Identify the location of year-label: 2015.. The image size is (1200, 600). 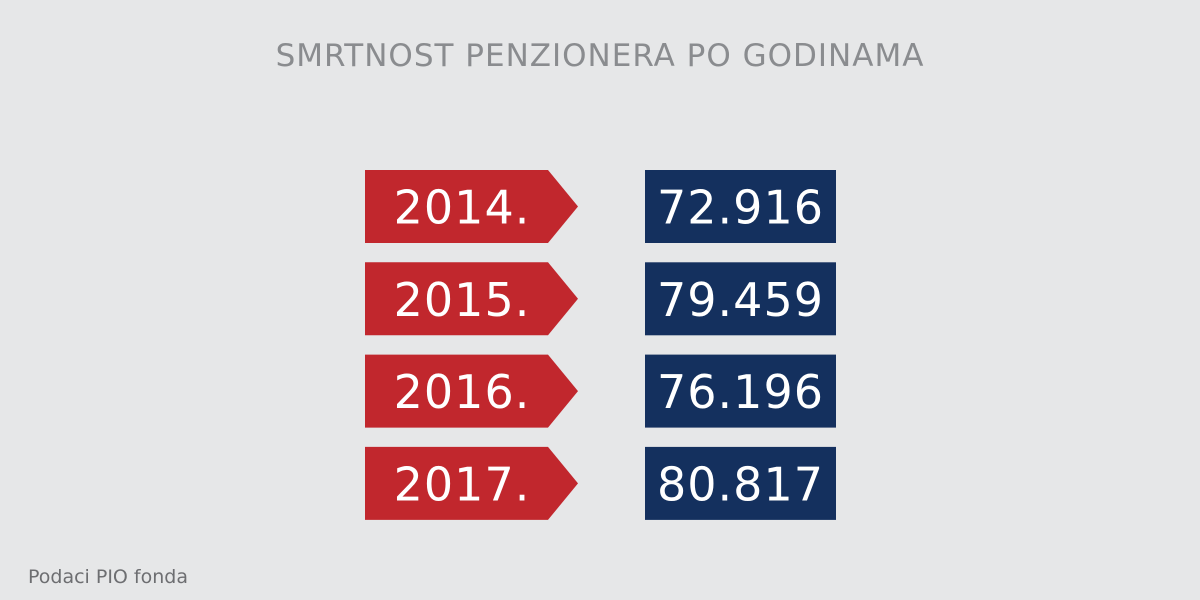
(462, 300).